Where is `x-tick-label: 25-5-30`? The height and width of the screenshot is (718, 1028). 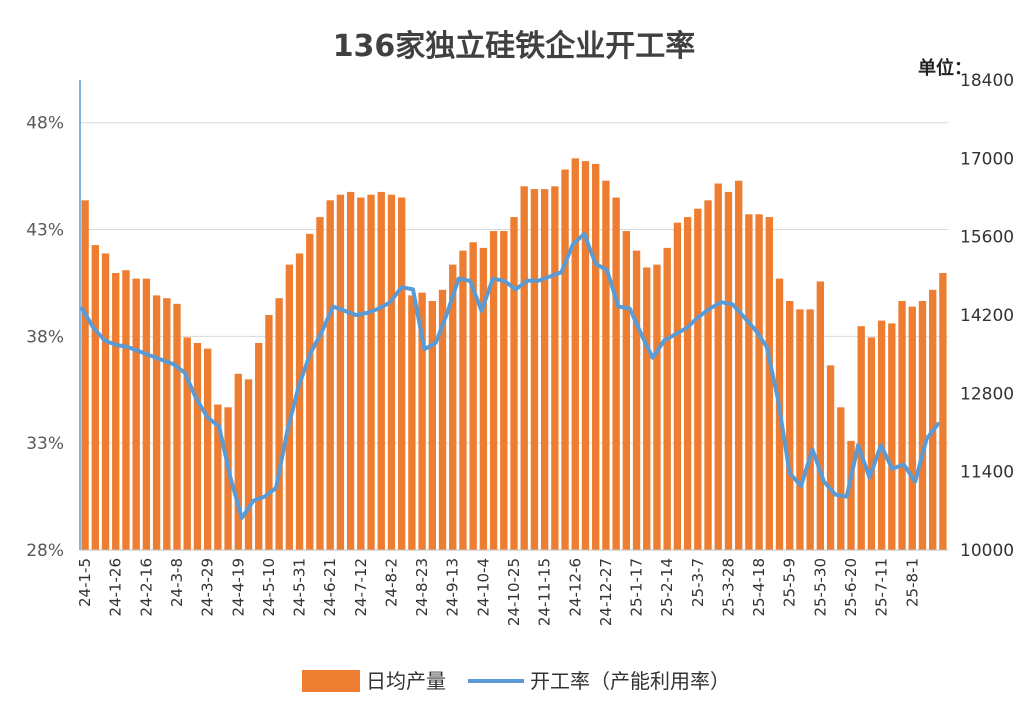 x-tick-label: 25-5-30 is located at coordinates (820, 587).